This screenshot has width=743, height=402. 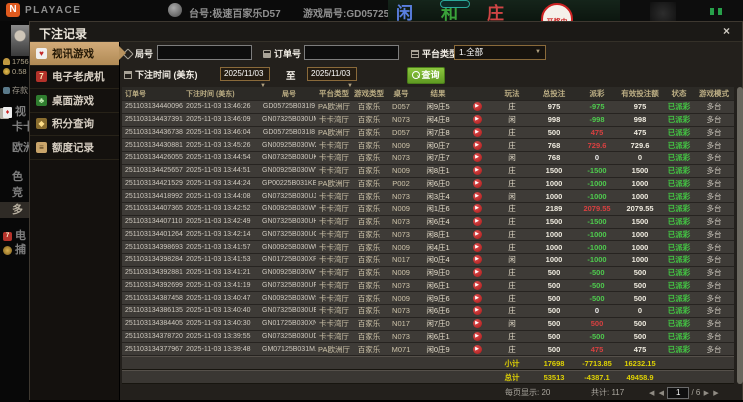 What do you see at coordinates (351, 52) in the screenshot?
I see `order-filter-input` at bounding box center [351, 52].